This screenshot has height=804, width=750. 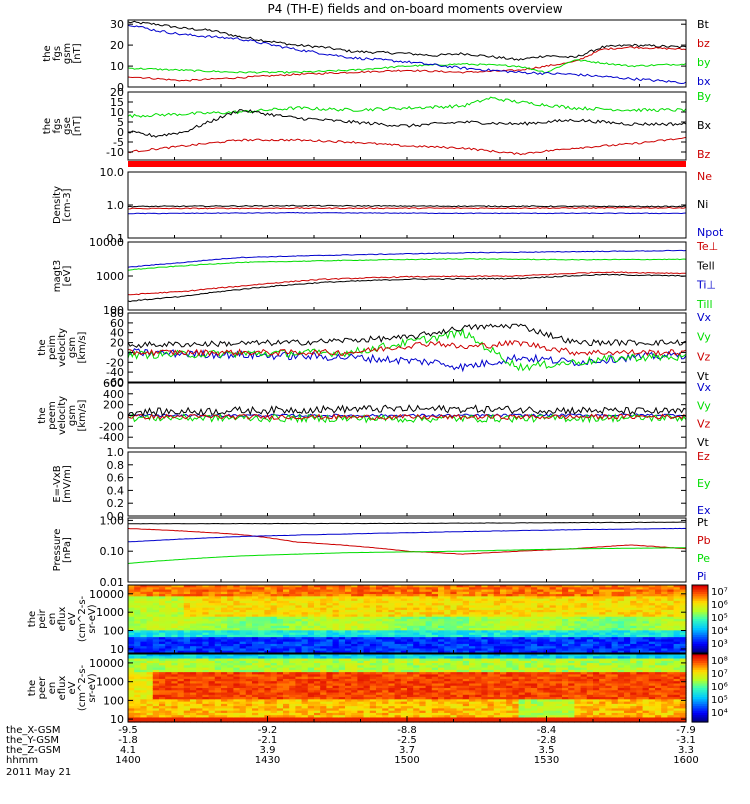 What do you see at coordinates (704, 424) in the screenshot?
I see `legend-entry-vz: Vz` at bounding box center [704, 424].